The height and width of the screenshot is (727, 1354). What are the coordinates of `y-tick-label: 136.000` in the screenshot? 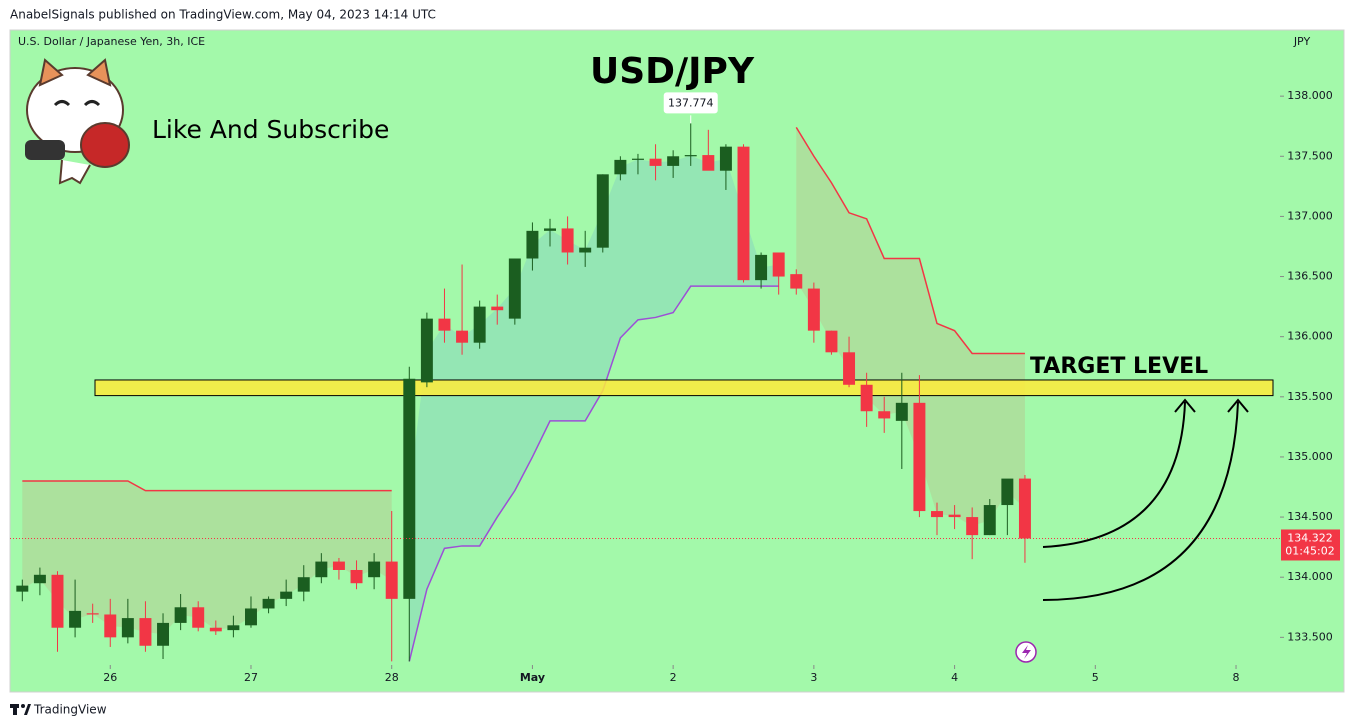 It's located at (1310, 336).